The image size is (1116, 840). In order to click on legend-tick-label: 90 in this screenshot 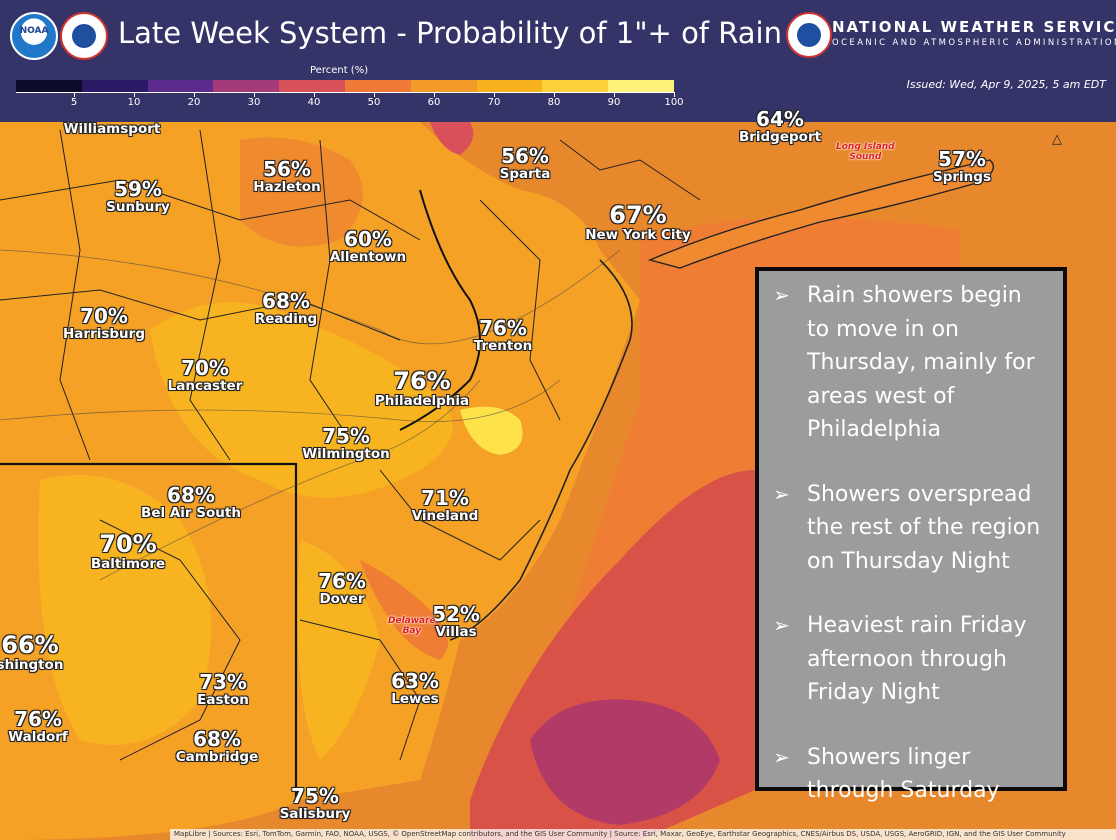, I will do `click(614, 102)`.